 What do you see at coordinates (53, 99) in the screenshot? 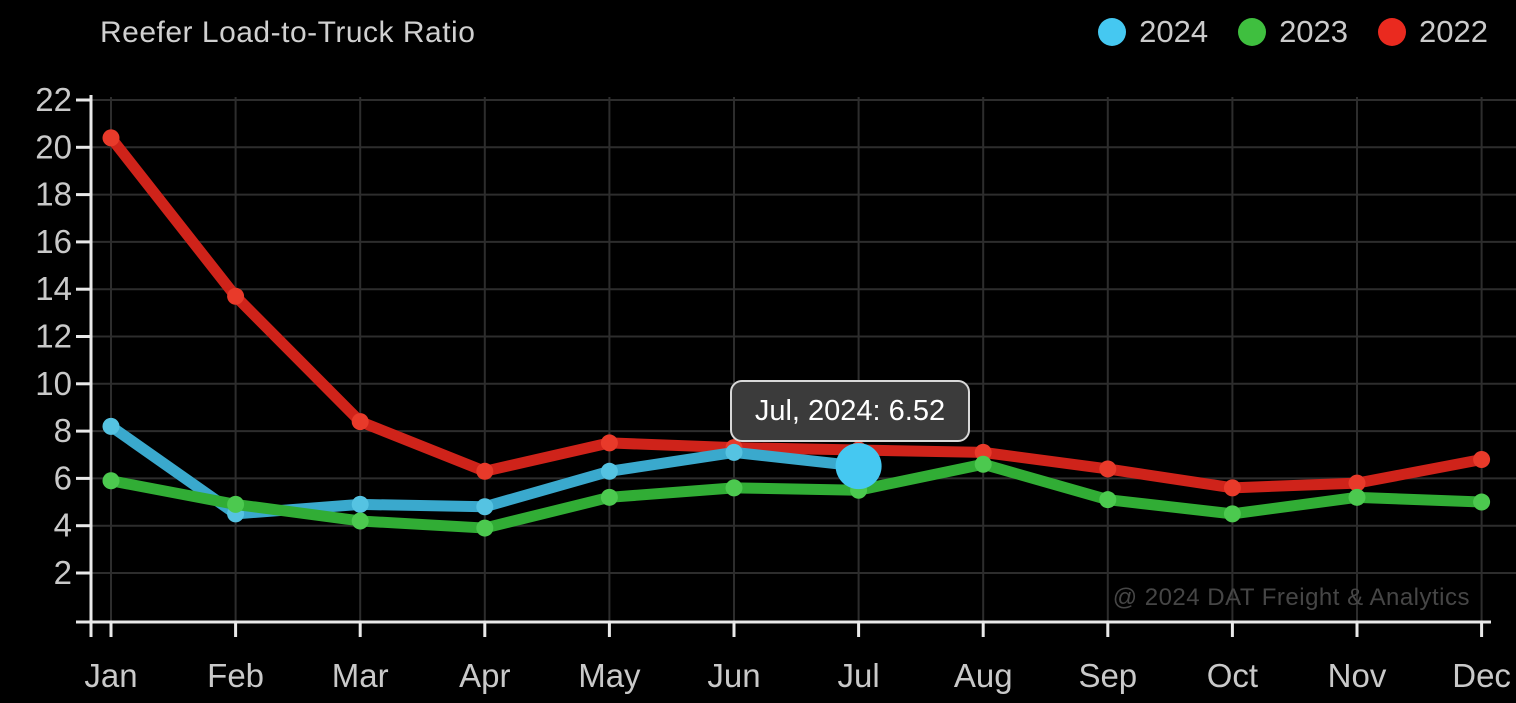
I see `y-tick-label-22: 22` at bounding box center [53, 99].